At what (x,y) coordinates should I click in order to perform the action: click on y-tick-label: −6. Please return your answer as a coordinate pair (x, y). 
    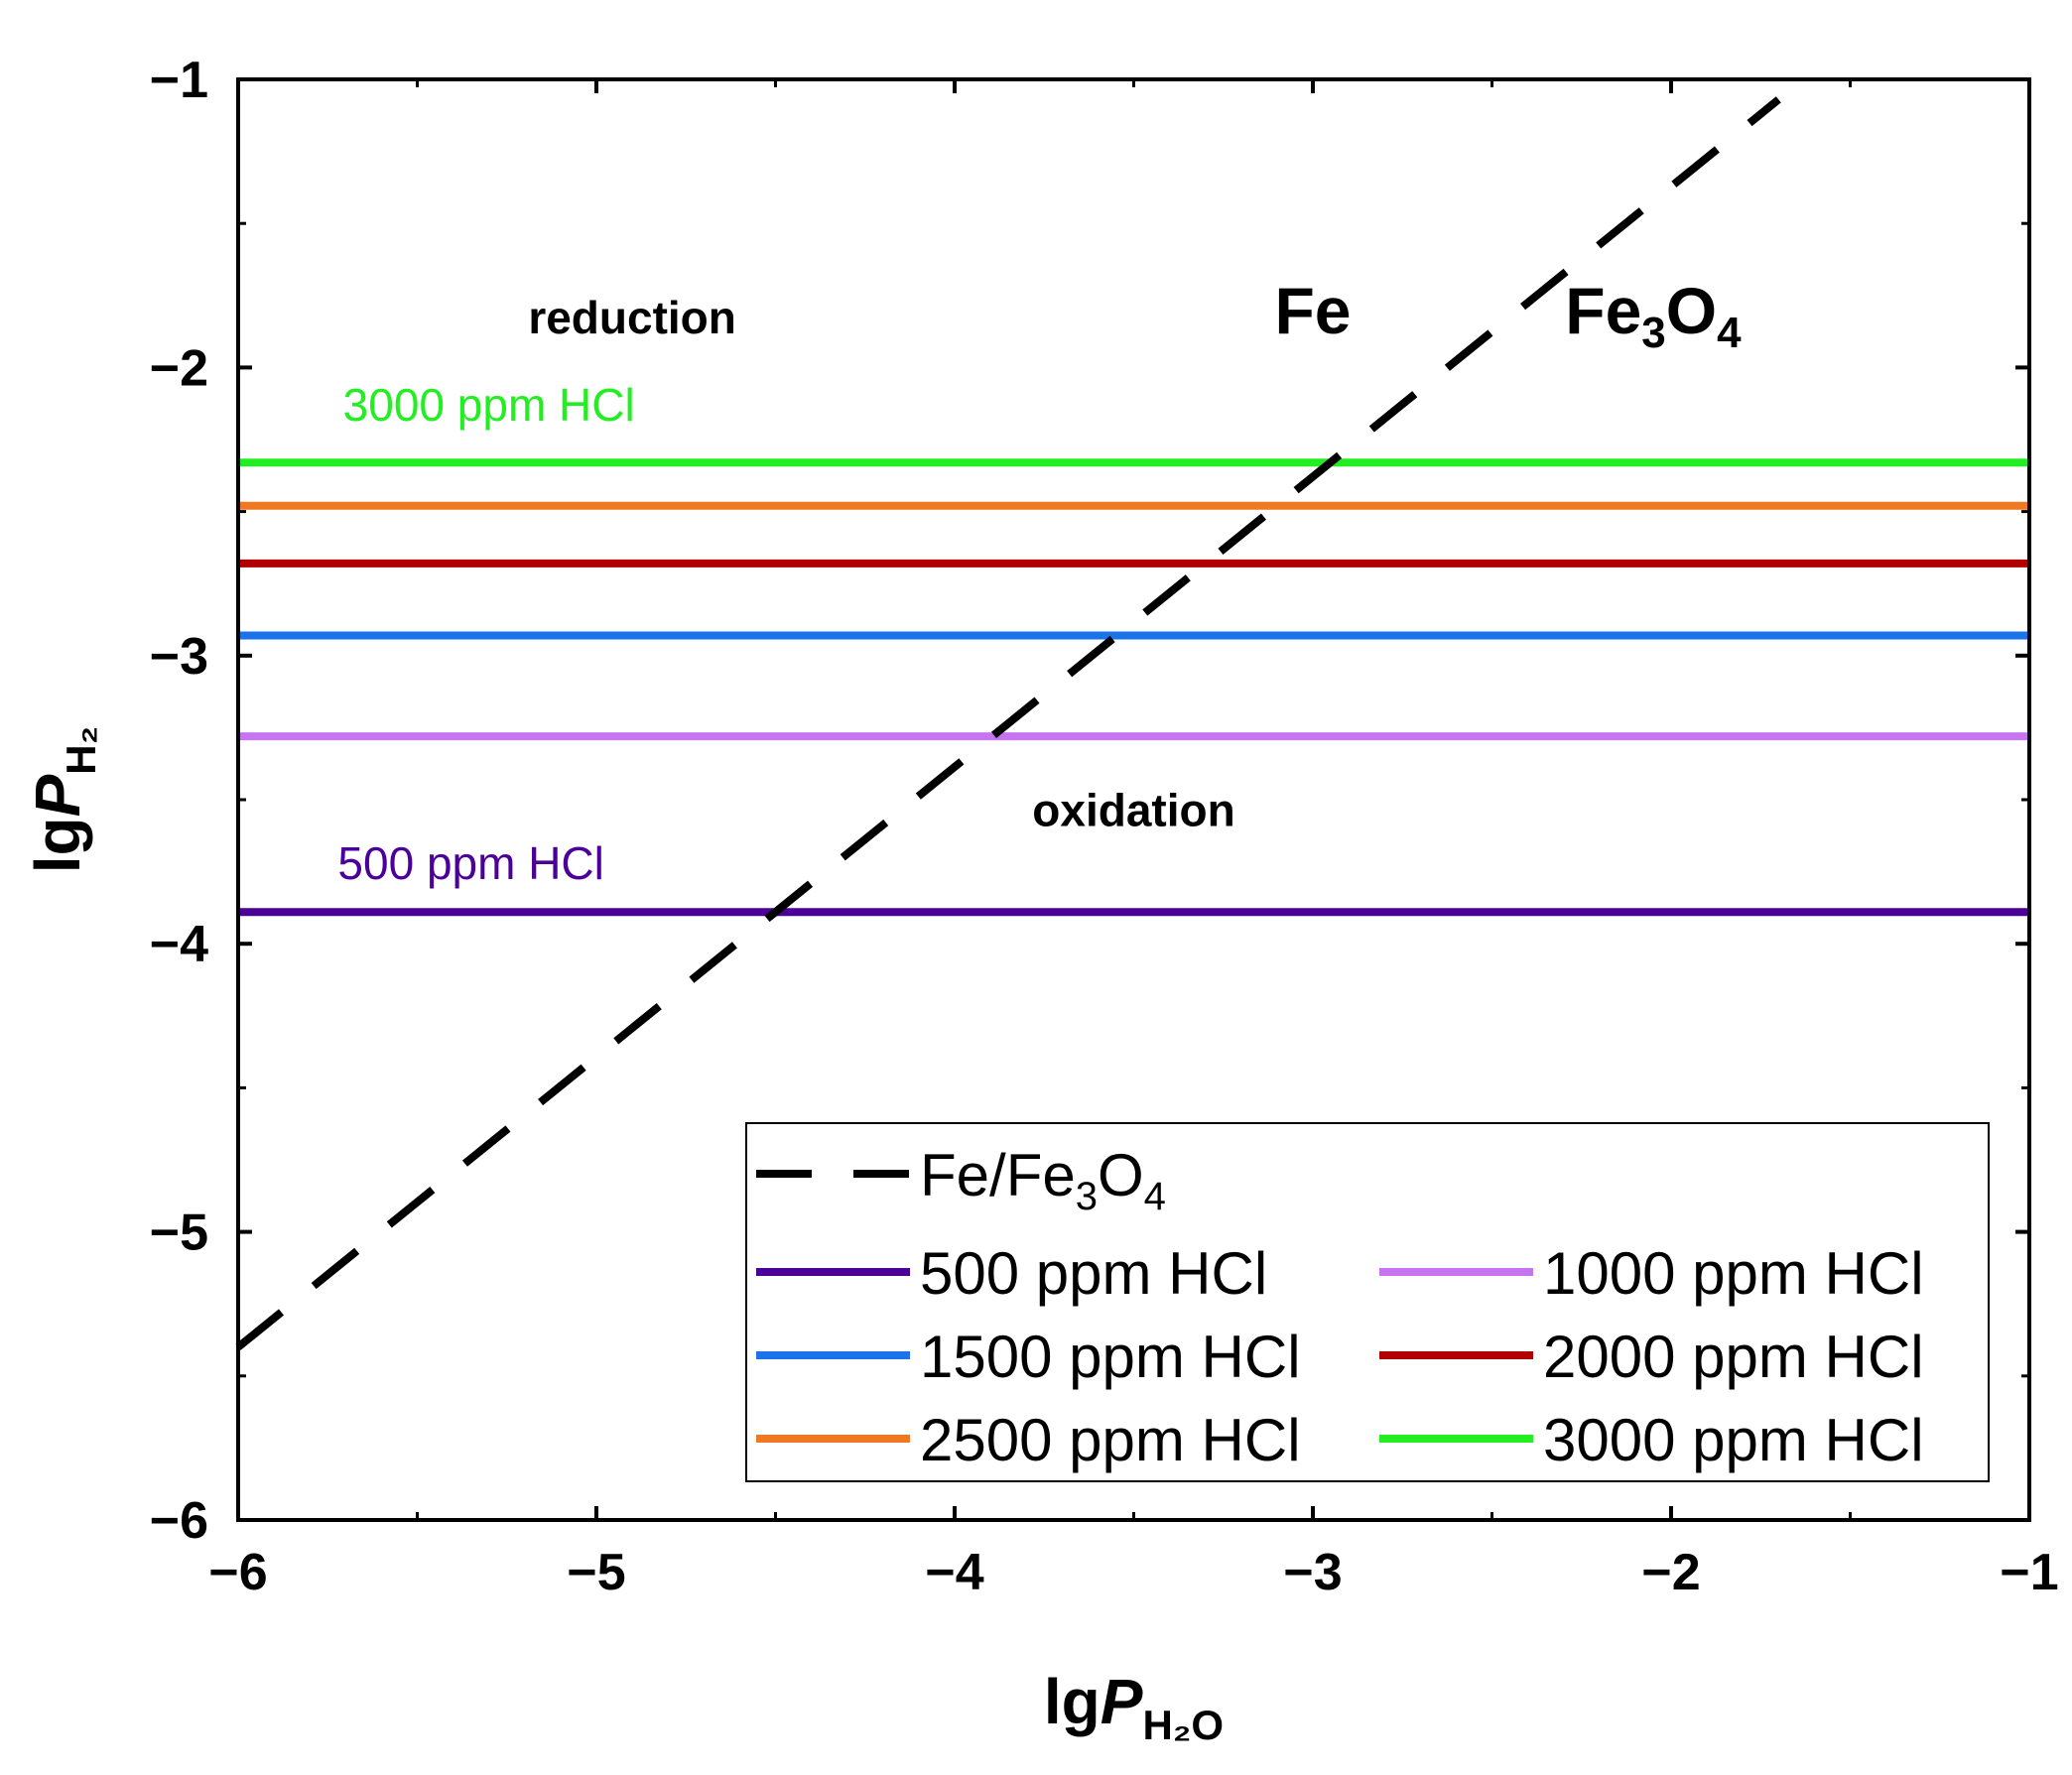
    Looking at the image, I should click on (179, 1521).